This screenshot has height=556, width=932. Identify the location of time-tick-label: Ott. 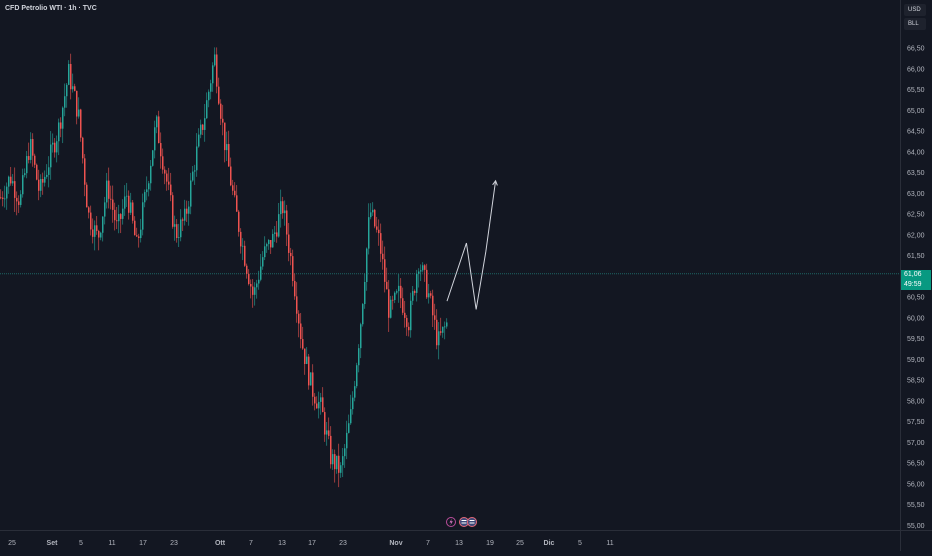
(220, 543).